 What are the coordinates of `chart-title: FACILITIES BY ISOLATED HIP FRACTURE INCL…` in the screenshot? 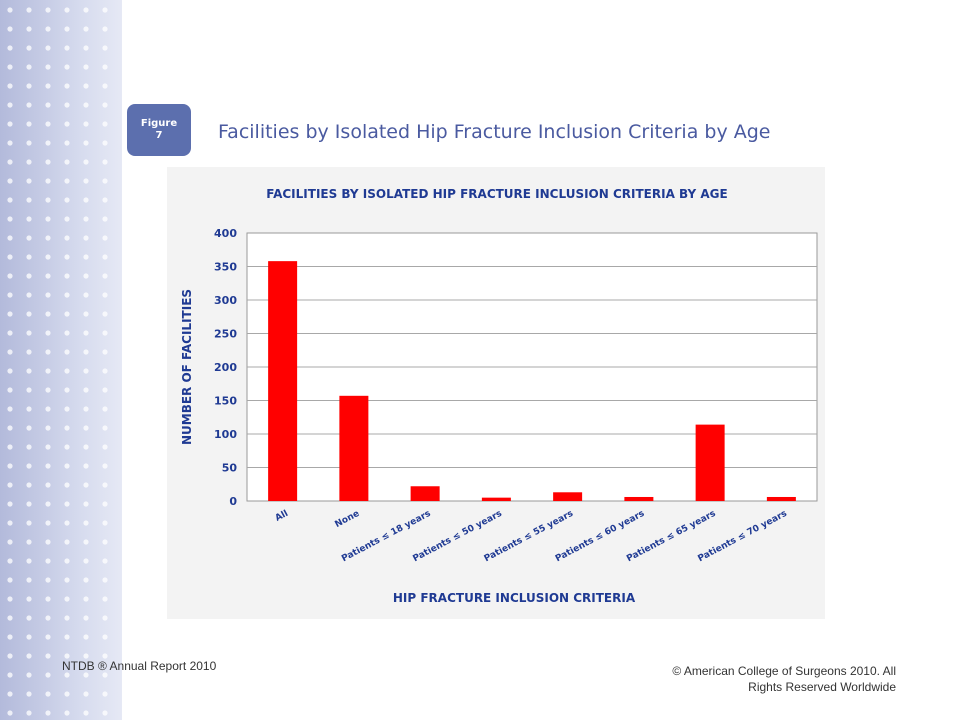 It's located at (496, 194).